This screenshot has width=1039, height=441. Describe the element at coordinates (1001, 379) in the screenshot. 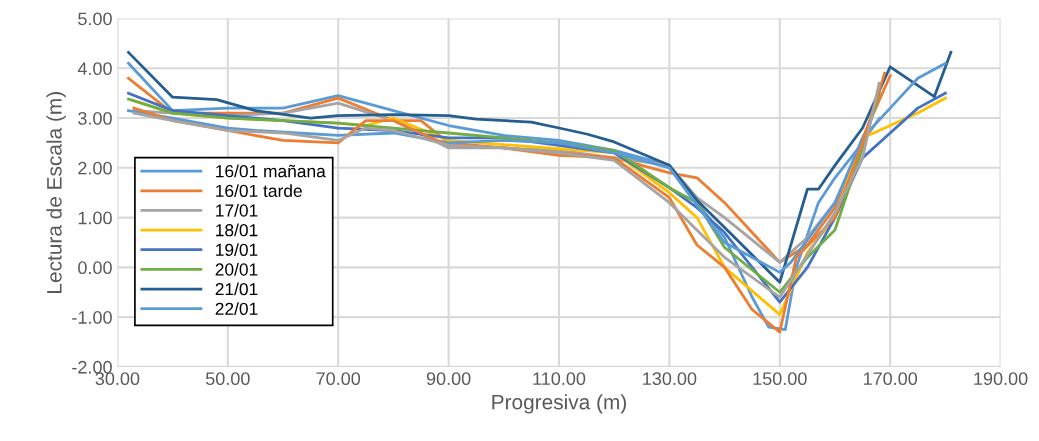

I see `x-tick-label: 190.00` at that location.